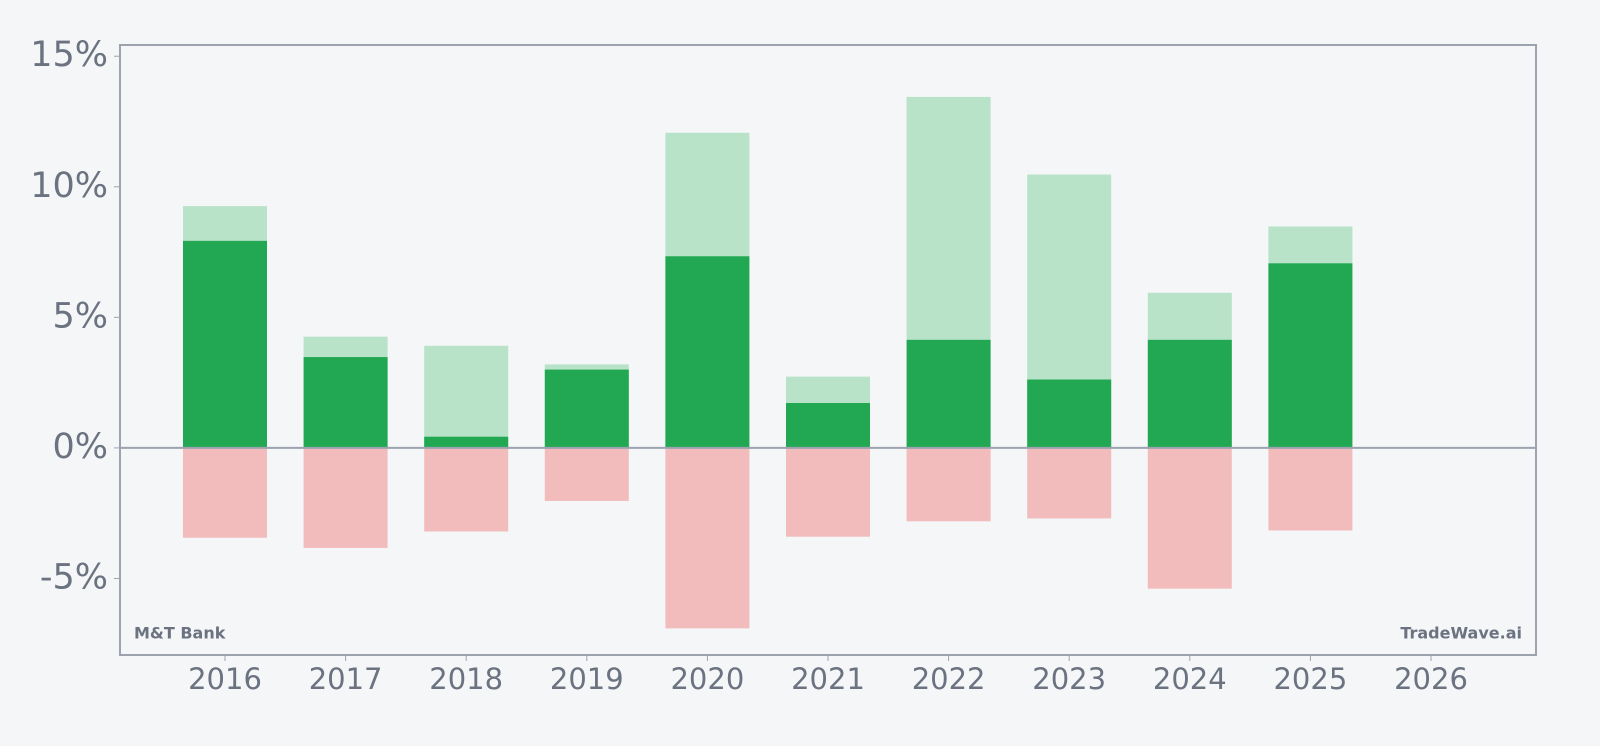  What do you see at coordinates (80, 447) in the screenshot?
I see `y-tick-label: 0%` at bounding box center [80, 447].